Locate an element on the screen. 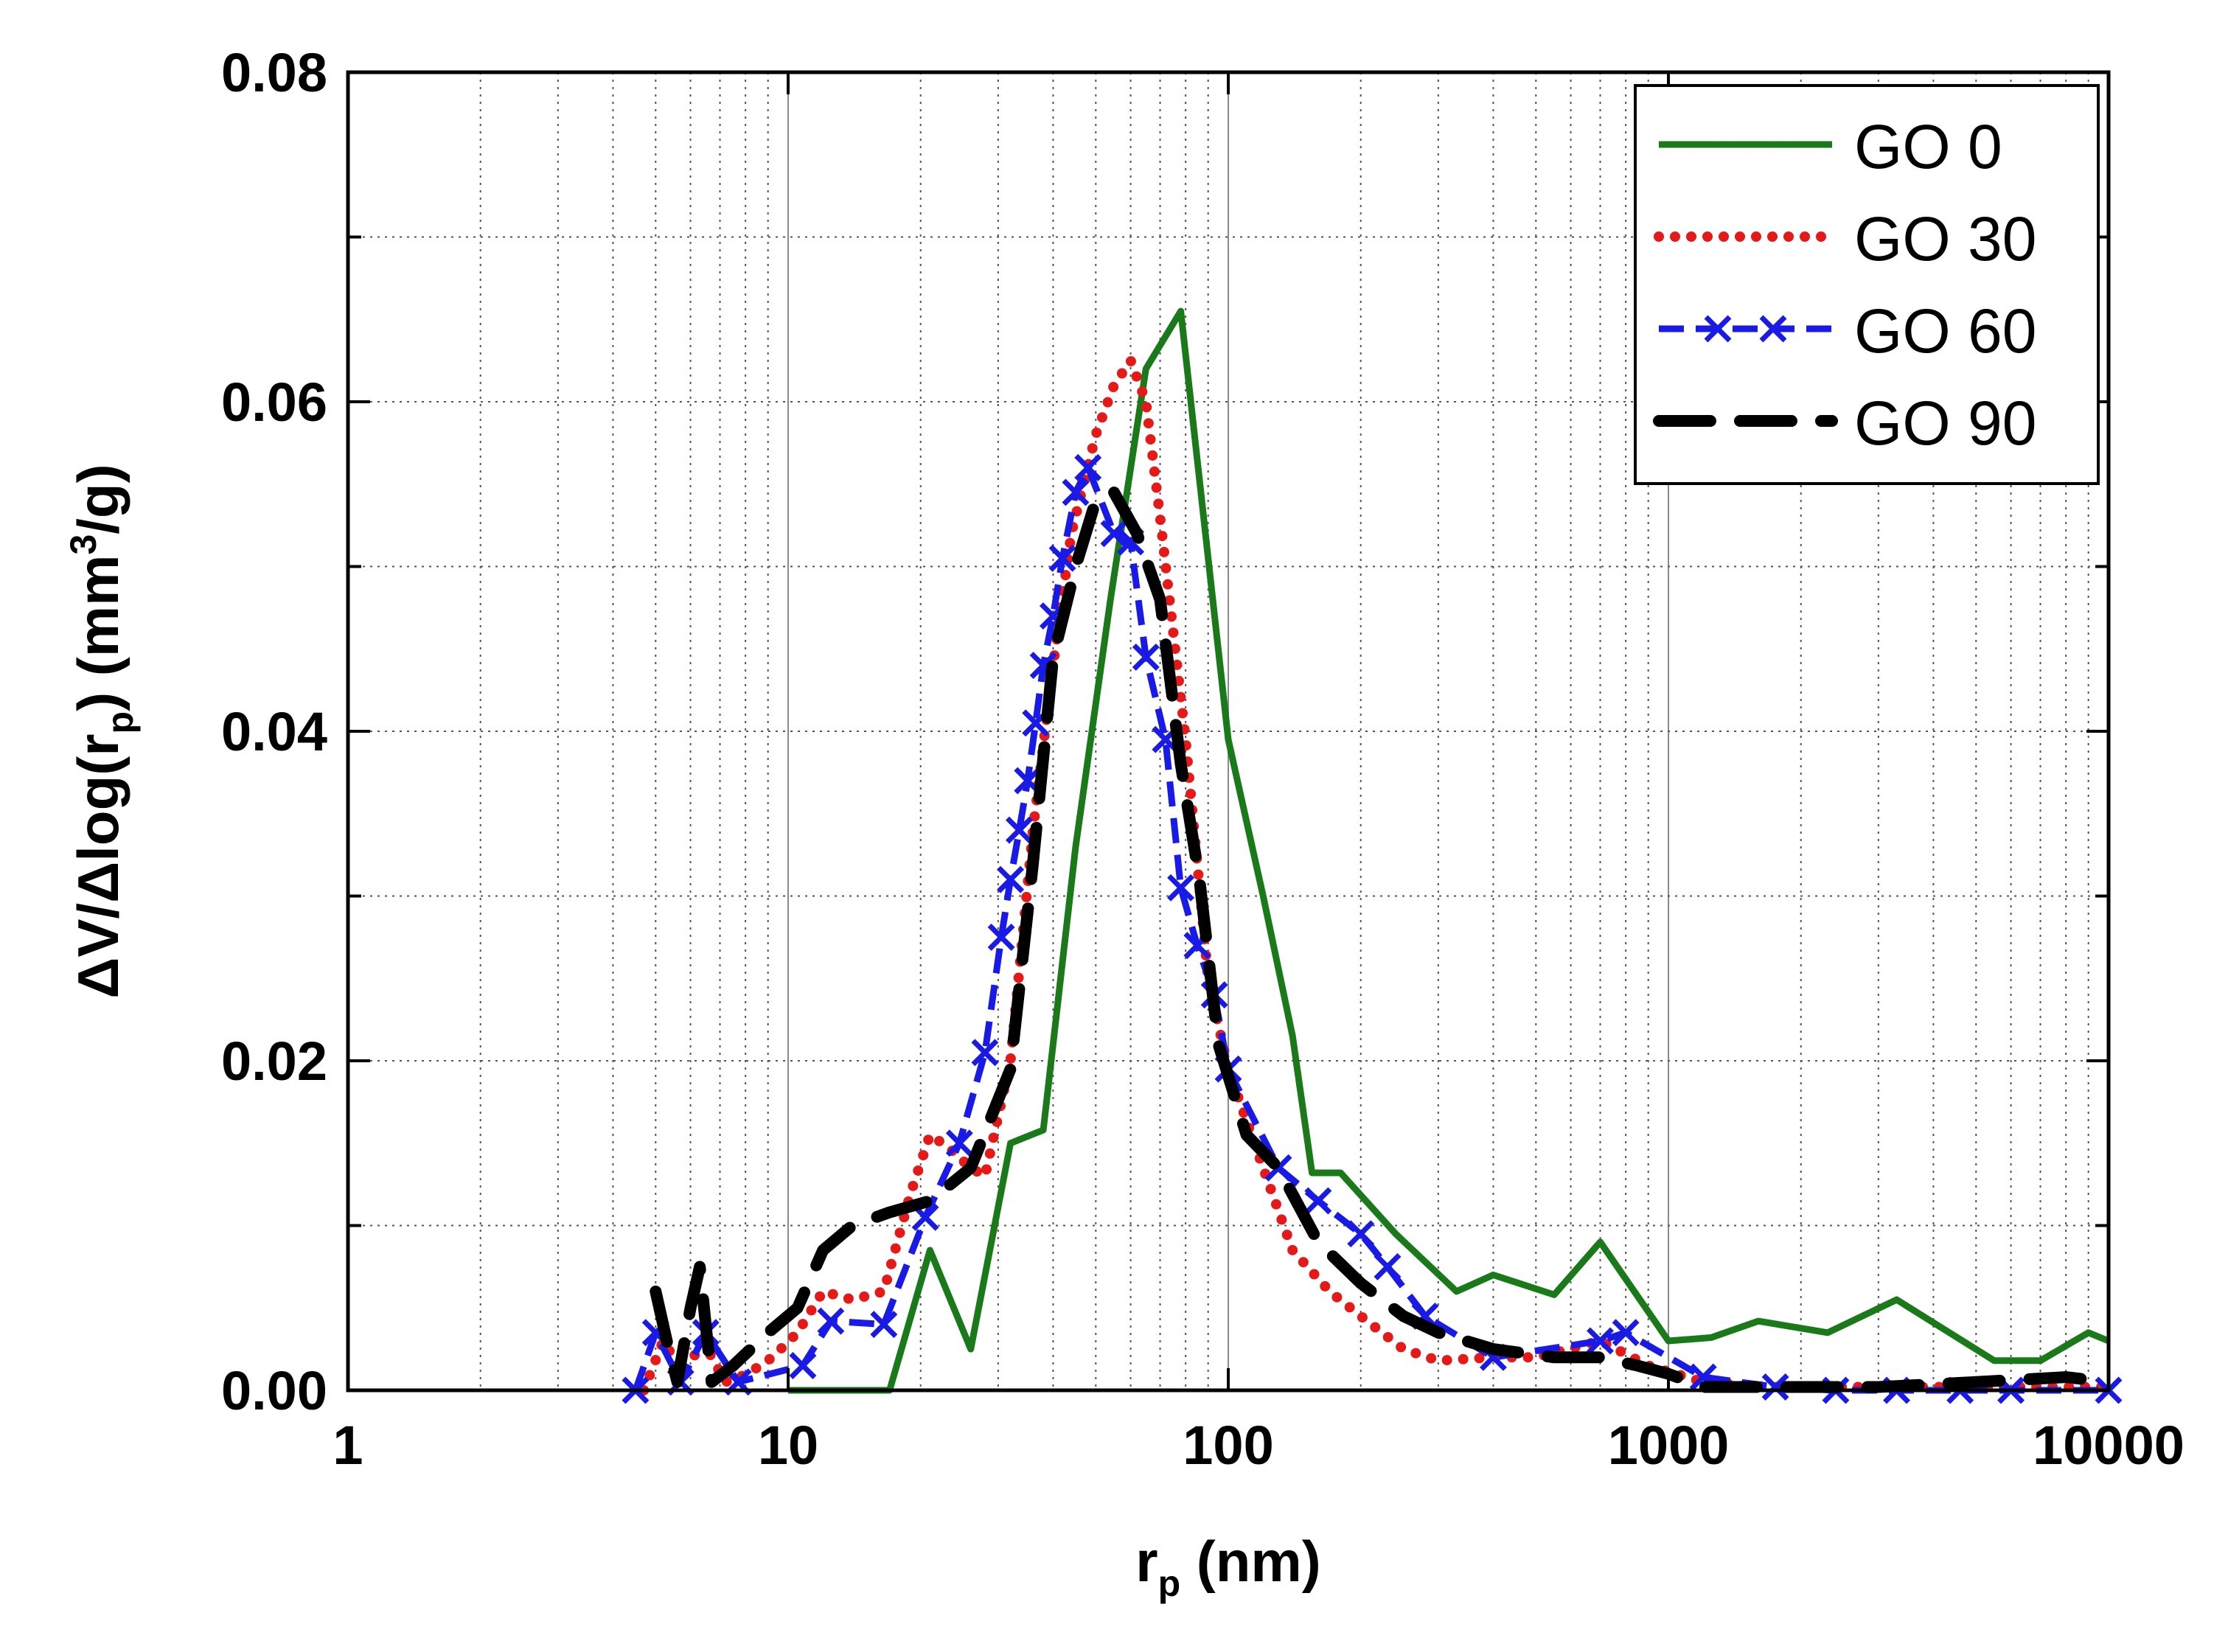 The height and width of the screenshot is (1652, 2228). y-axis-title: ΔV/Δlog(rp) (mm3/g) is located at coordinates (102, 731).